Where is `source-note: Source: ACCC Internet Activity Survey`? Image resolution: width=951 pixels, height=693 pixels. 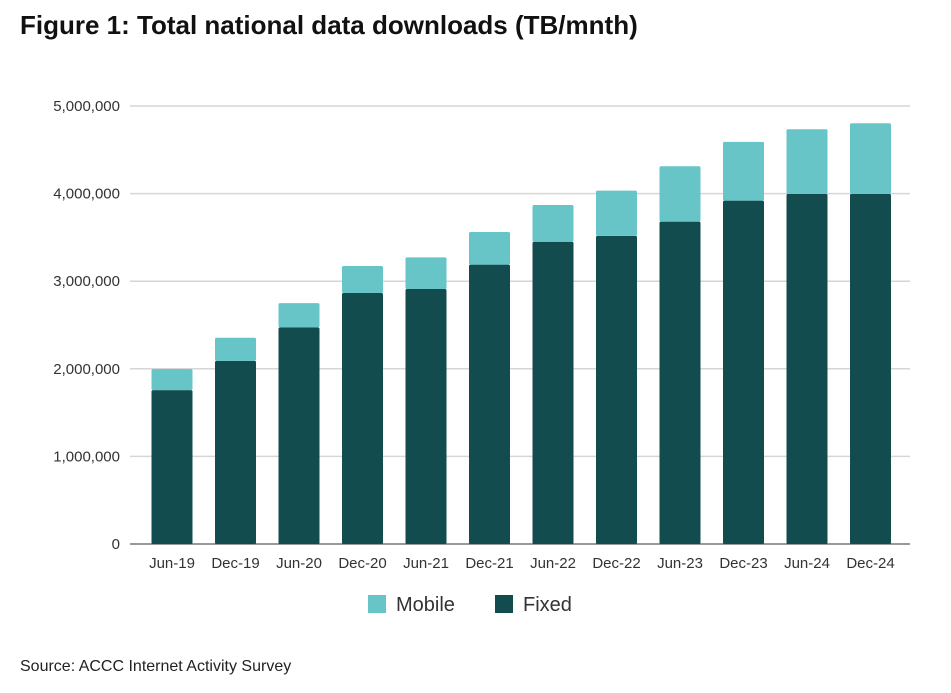
source-note: Source: ACCC Internet Activity Survey is located at coordinates (156, 666).